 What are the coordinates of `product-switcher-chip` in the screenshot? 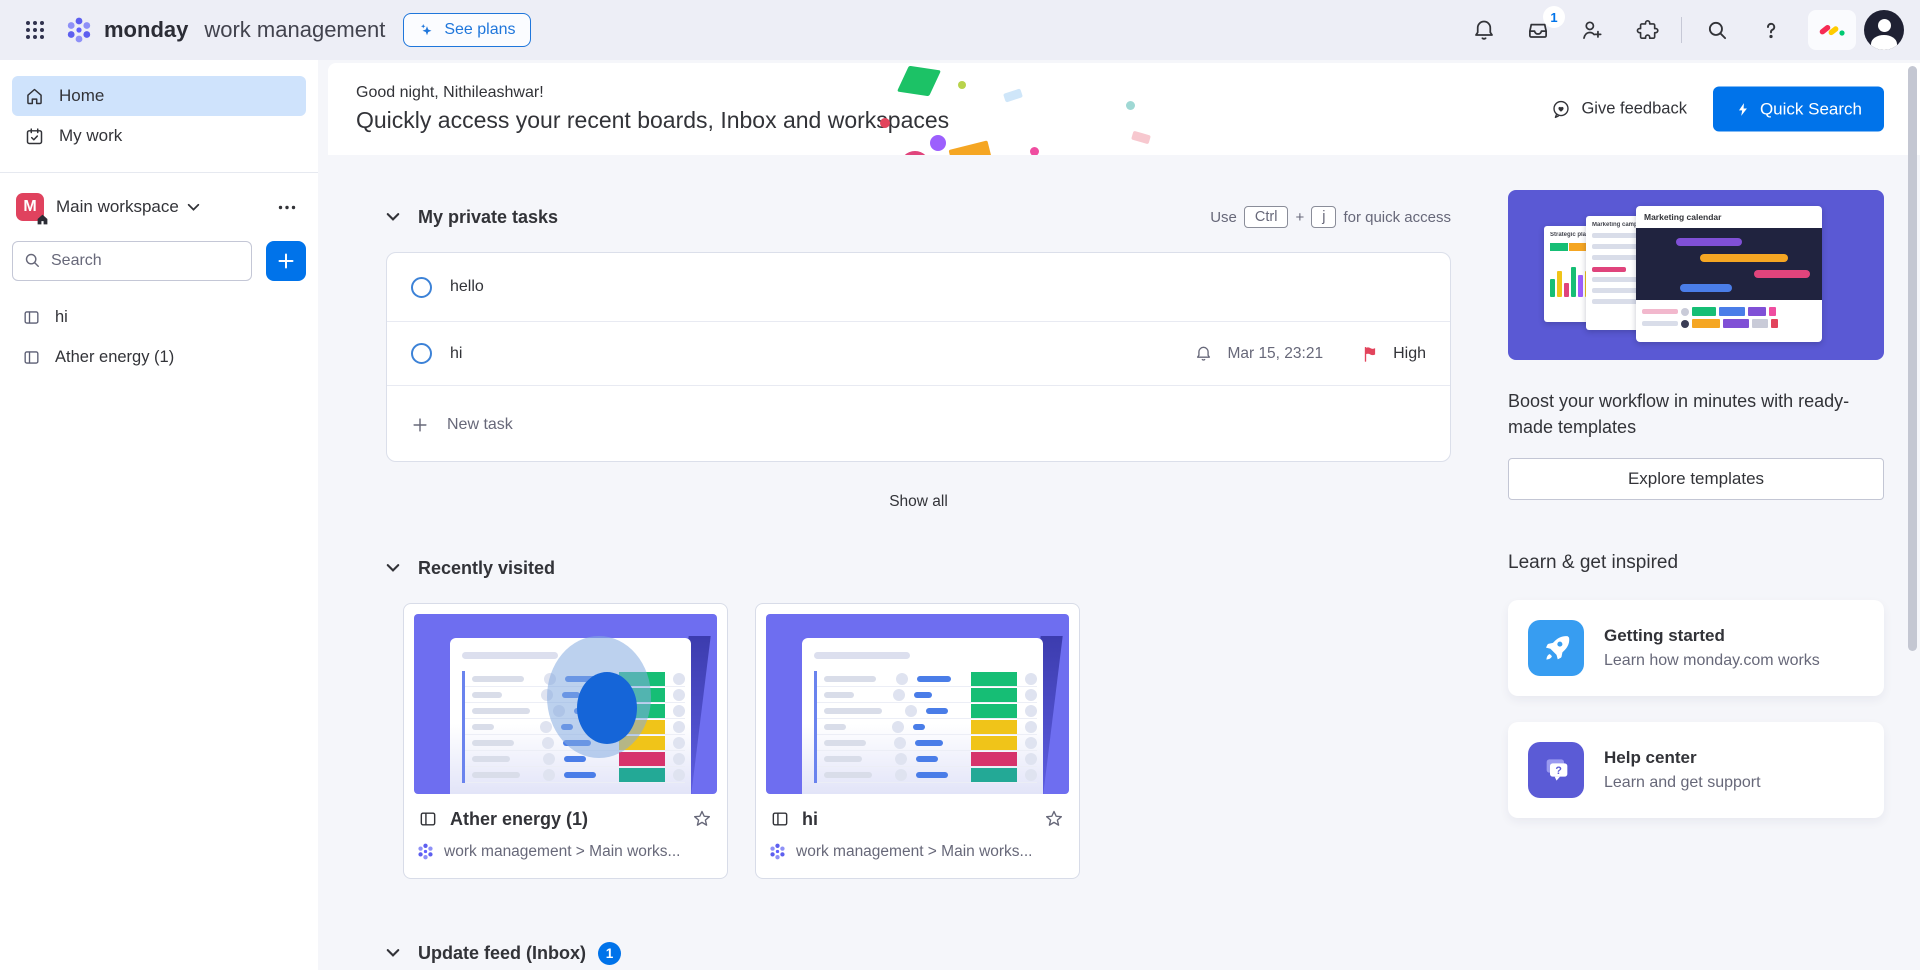 It's located at (1832, 30).